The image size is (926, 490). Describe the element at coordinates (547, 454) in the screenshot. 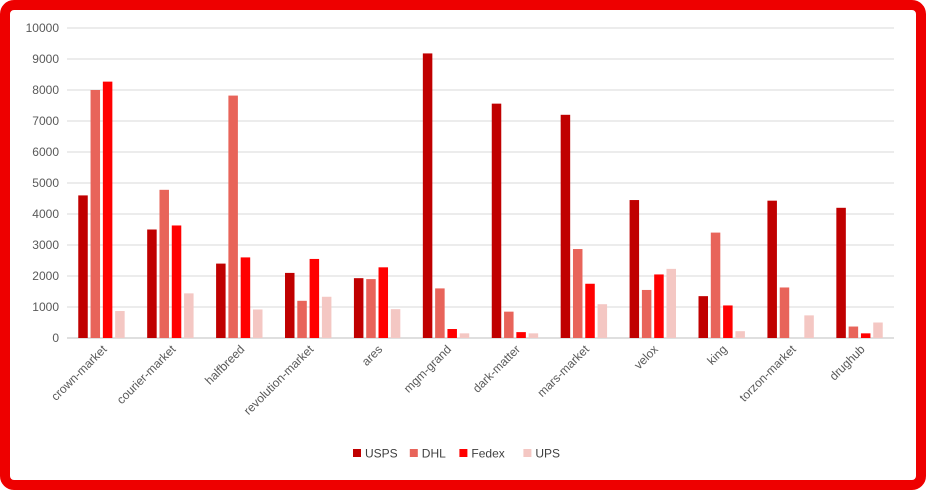

I see `legend-label-ups: UPS` at that location.